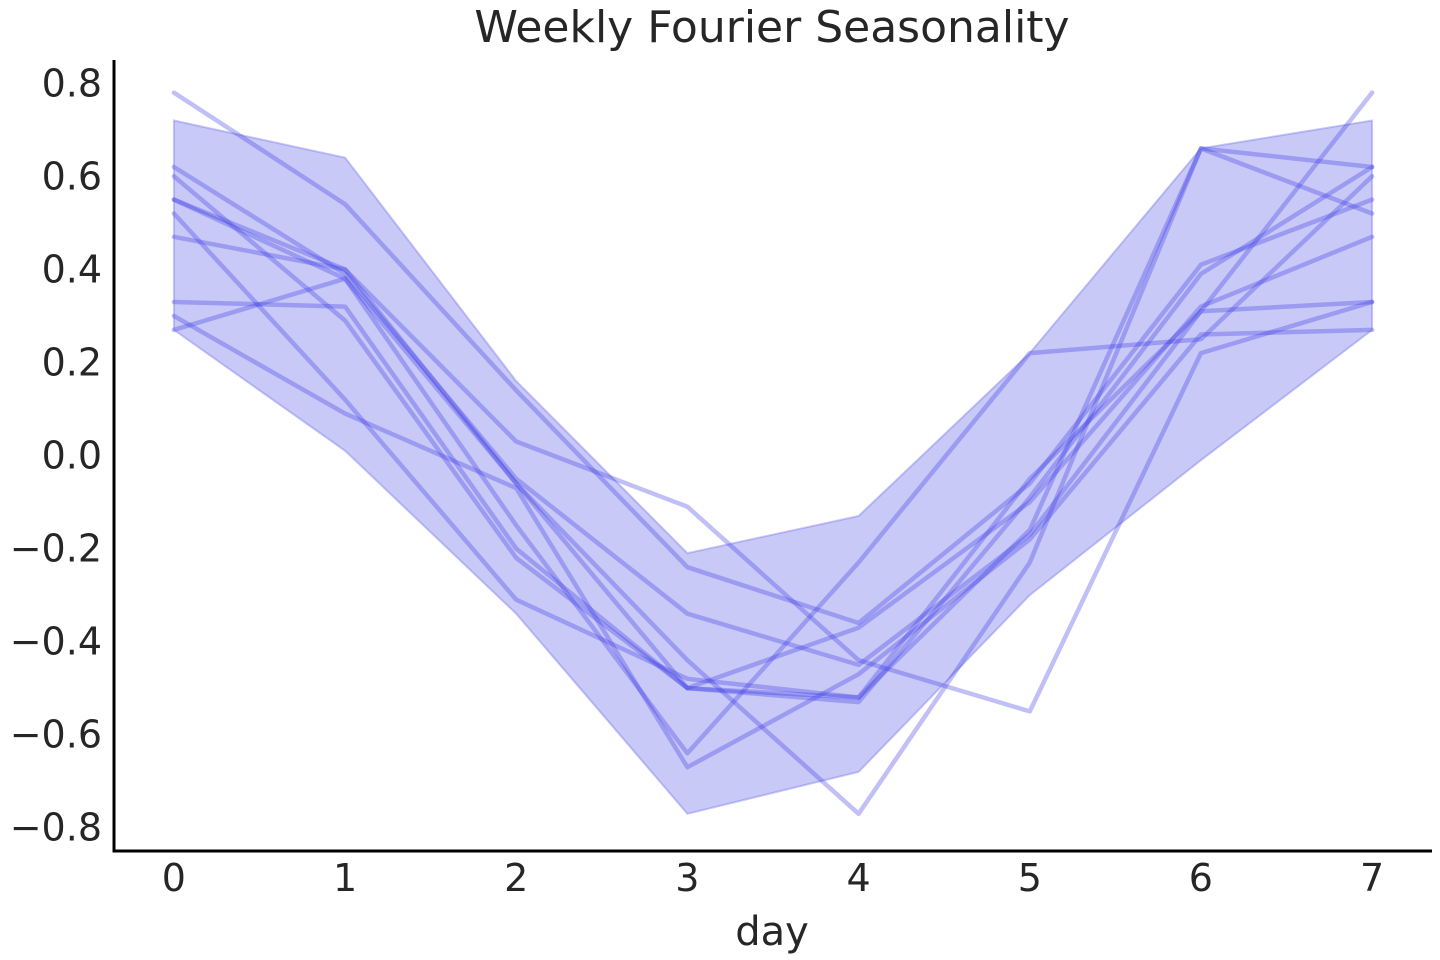  I want to click on y-tick-label: 0.4, so click(72, 269).